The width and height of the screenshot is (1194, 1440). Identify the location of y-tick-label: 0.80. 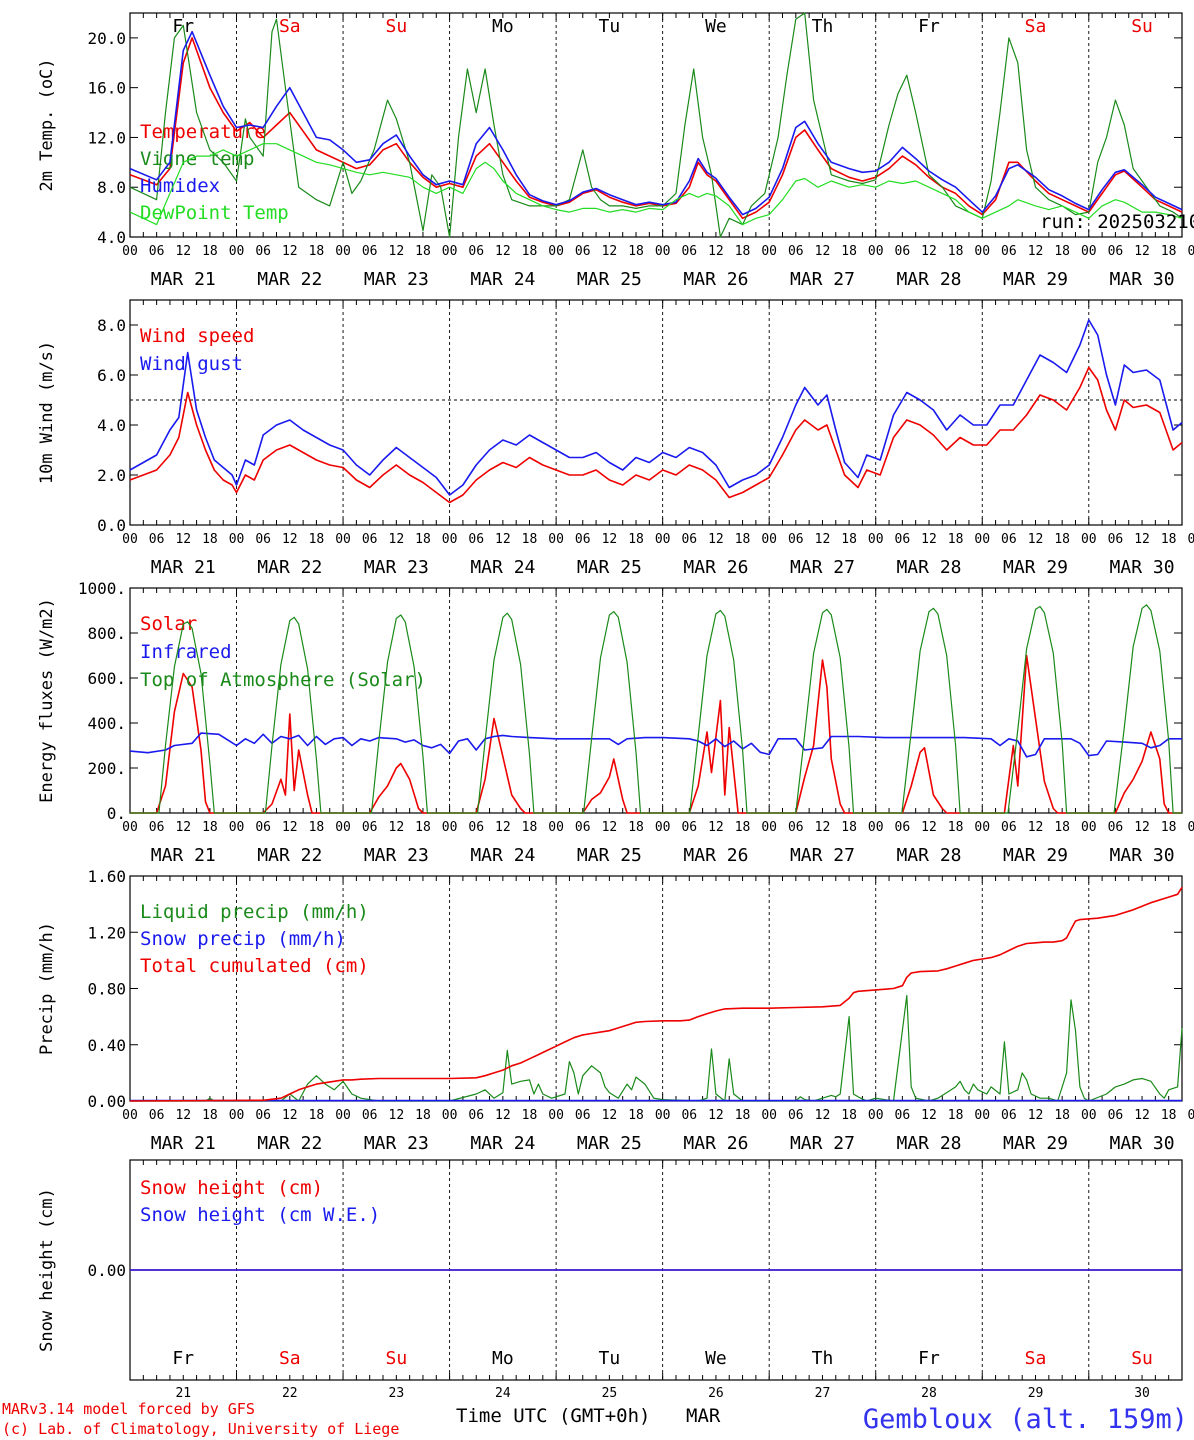
(106, 989).